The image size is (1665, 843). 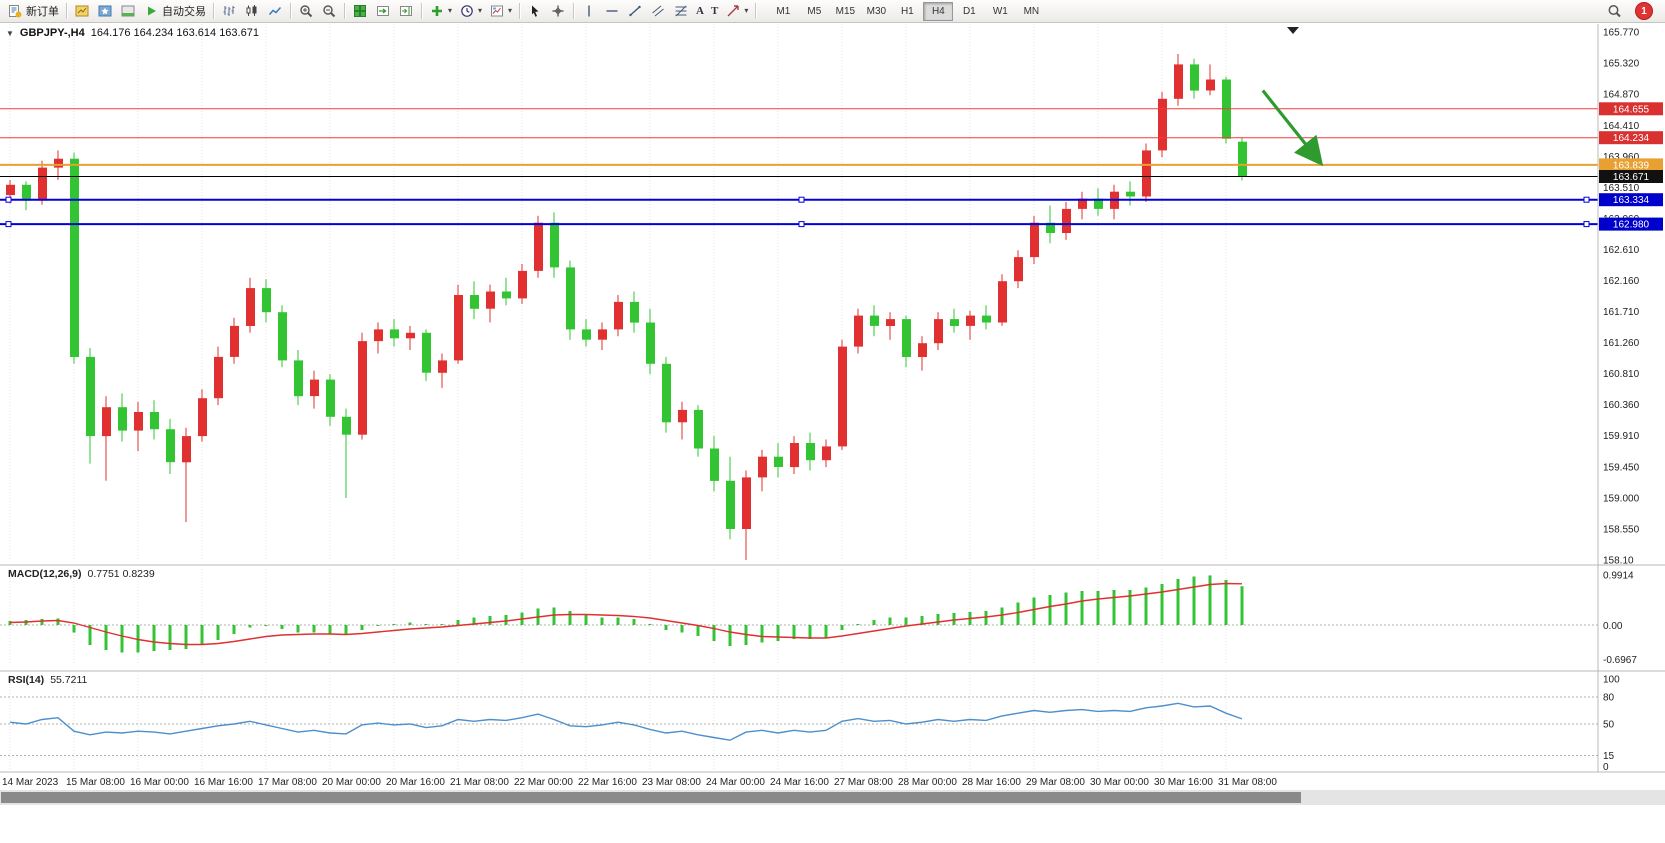 I want to click on candlestick-chart-button, so click(x=252, y=11).